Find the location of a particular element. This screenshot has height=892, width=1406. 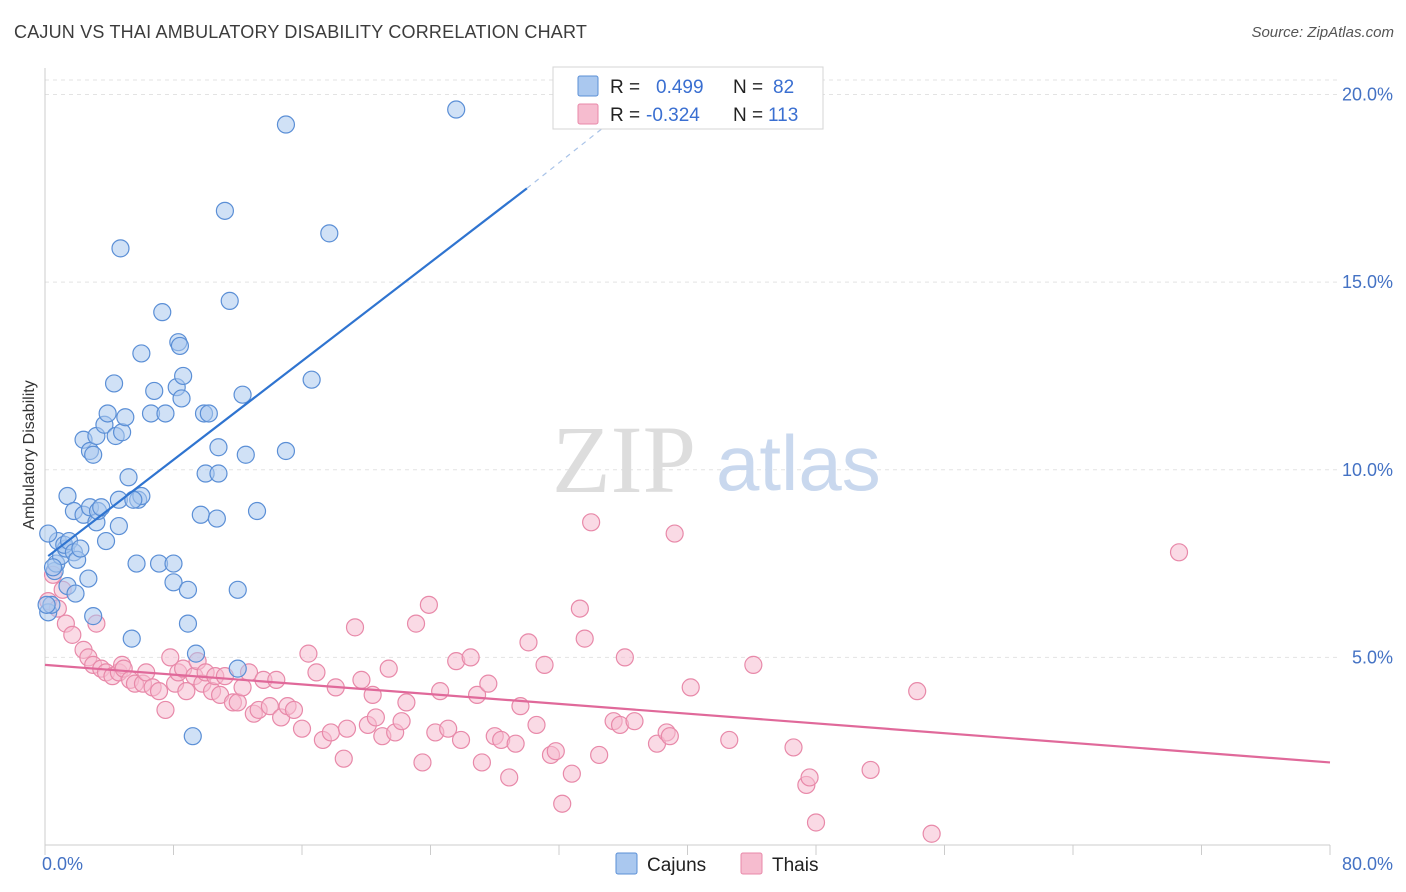

y-tick-labels: 5.0% 10.0% 15.0% 20.0% is located at coordinates (1367, 376).